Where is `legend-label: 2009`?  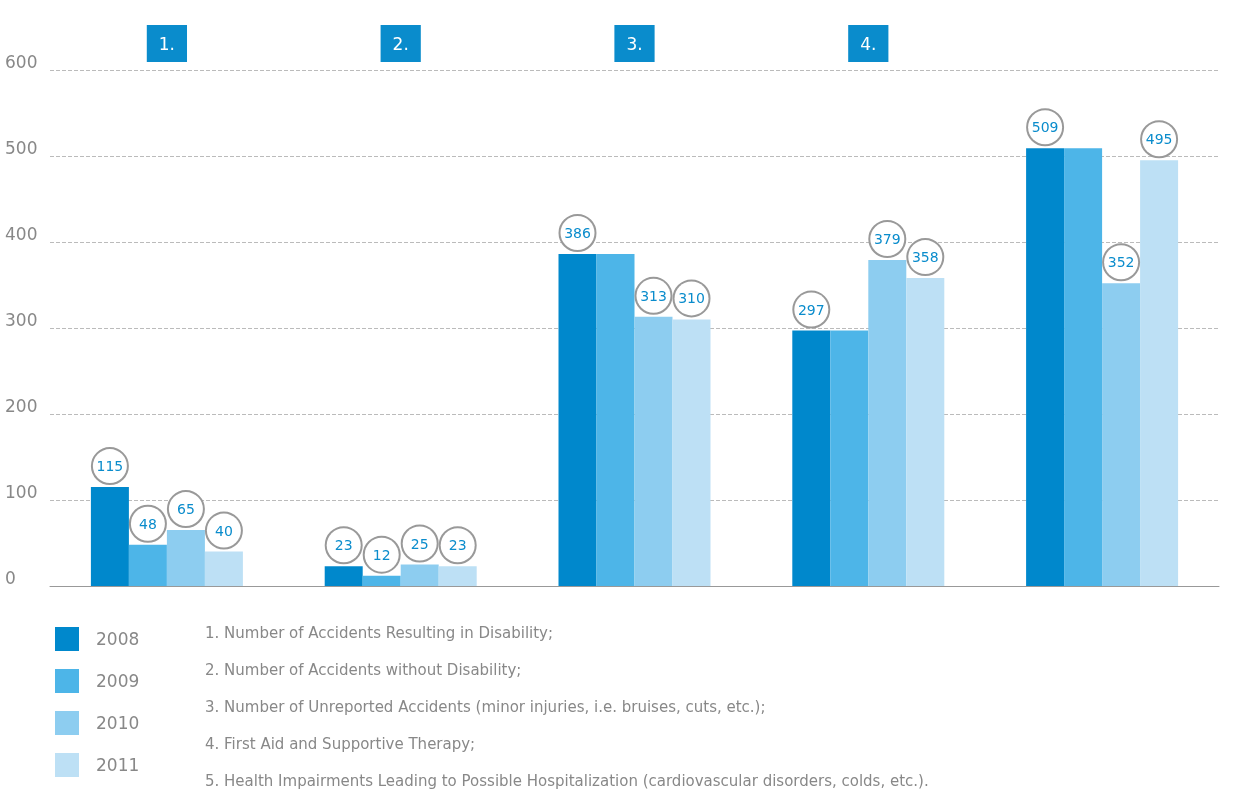
legend-label: 2009 is located at coordinates (118, 681).